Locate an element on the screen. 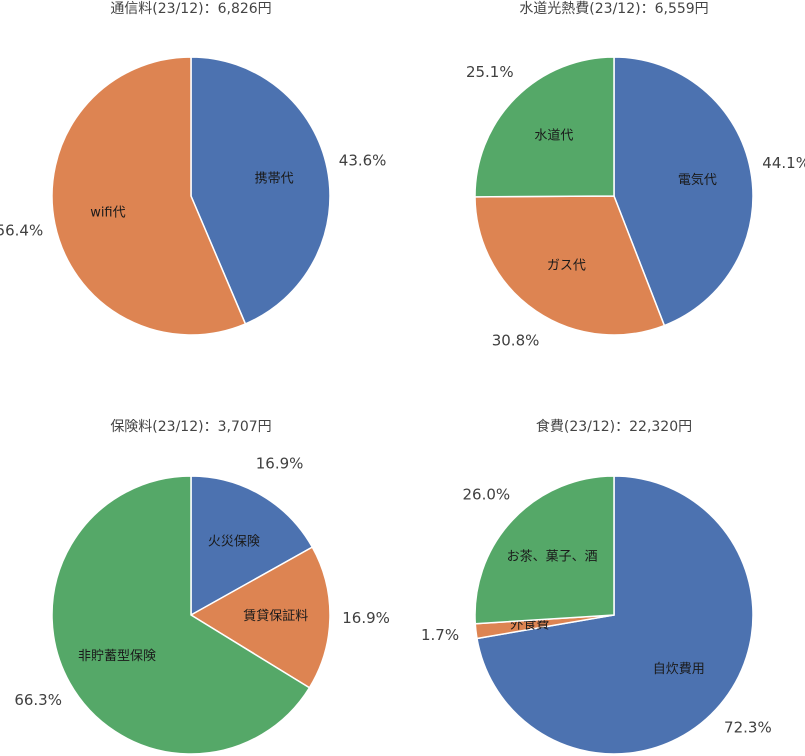 The image size is (805, 756). slice-category-label: ガス代 is located at coordinates (566, 266).